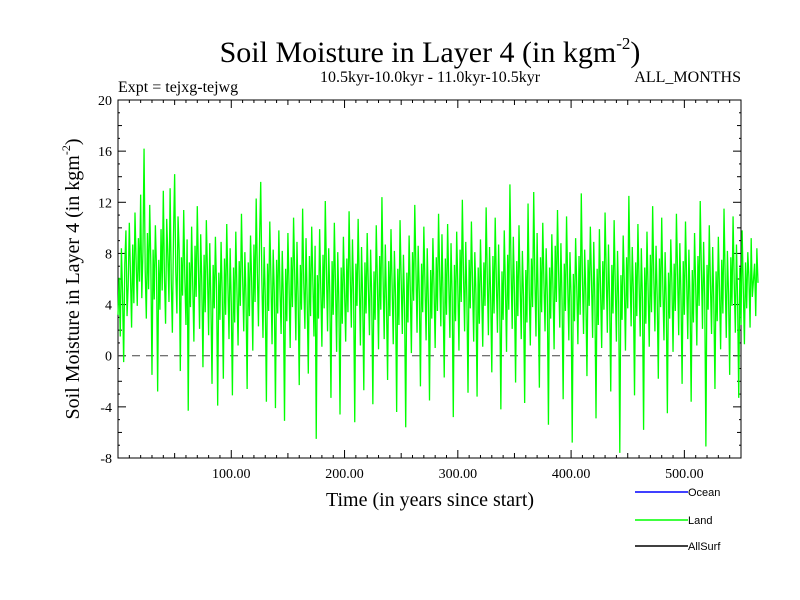  Describe the element at coordinates (108, 306) in the screenshot. I see `y-tick-label: 4` at that location.